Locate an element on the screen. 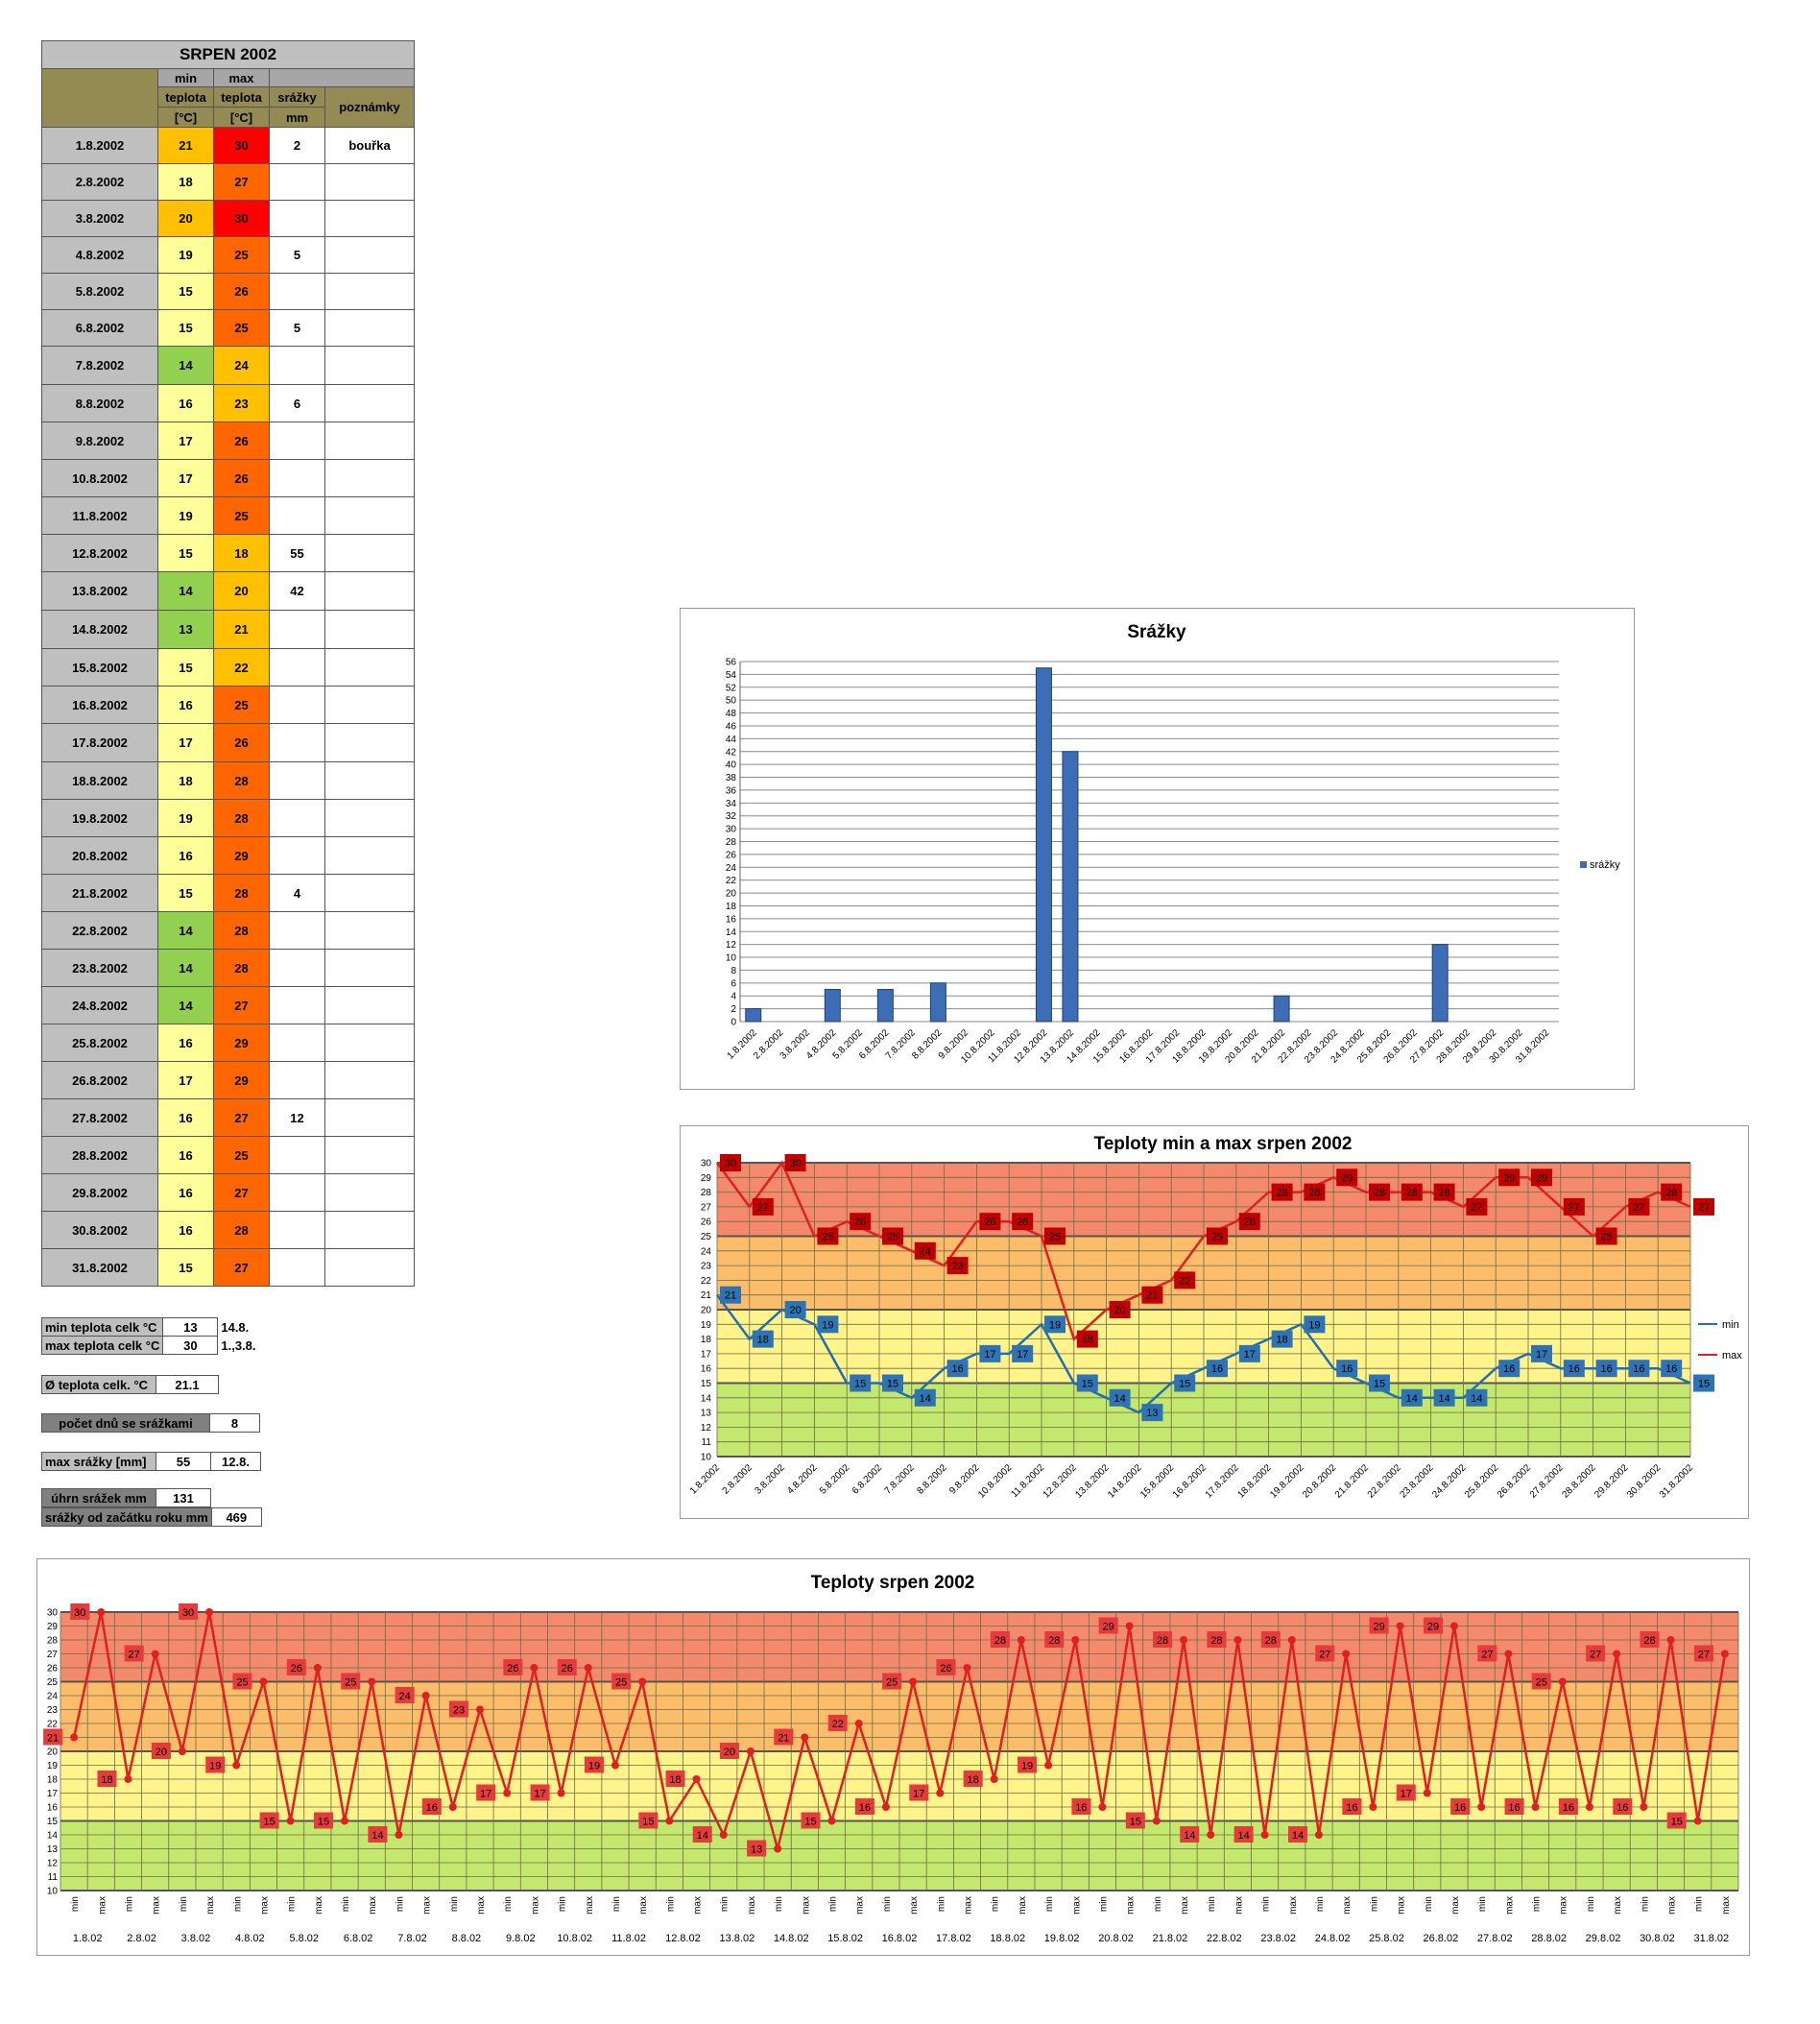  y-tick-label: 22 is located at coordinates (731, 881).